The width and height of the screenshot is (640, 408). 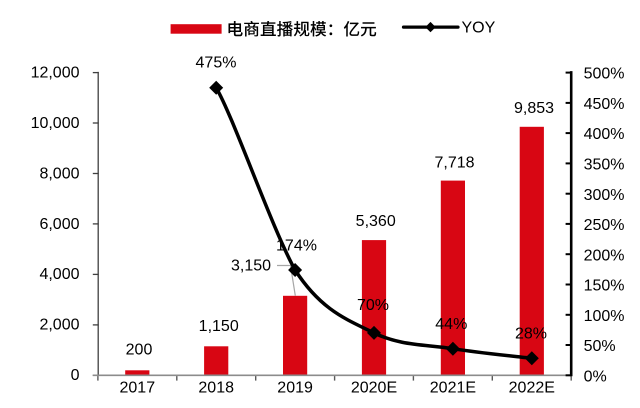 What do you see at coordinates (59, 173) in the screenshot?
I see `svg-text: 8,000` at bounding box center [59, 173].